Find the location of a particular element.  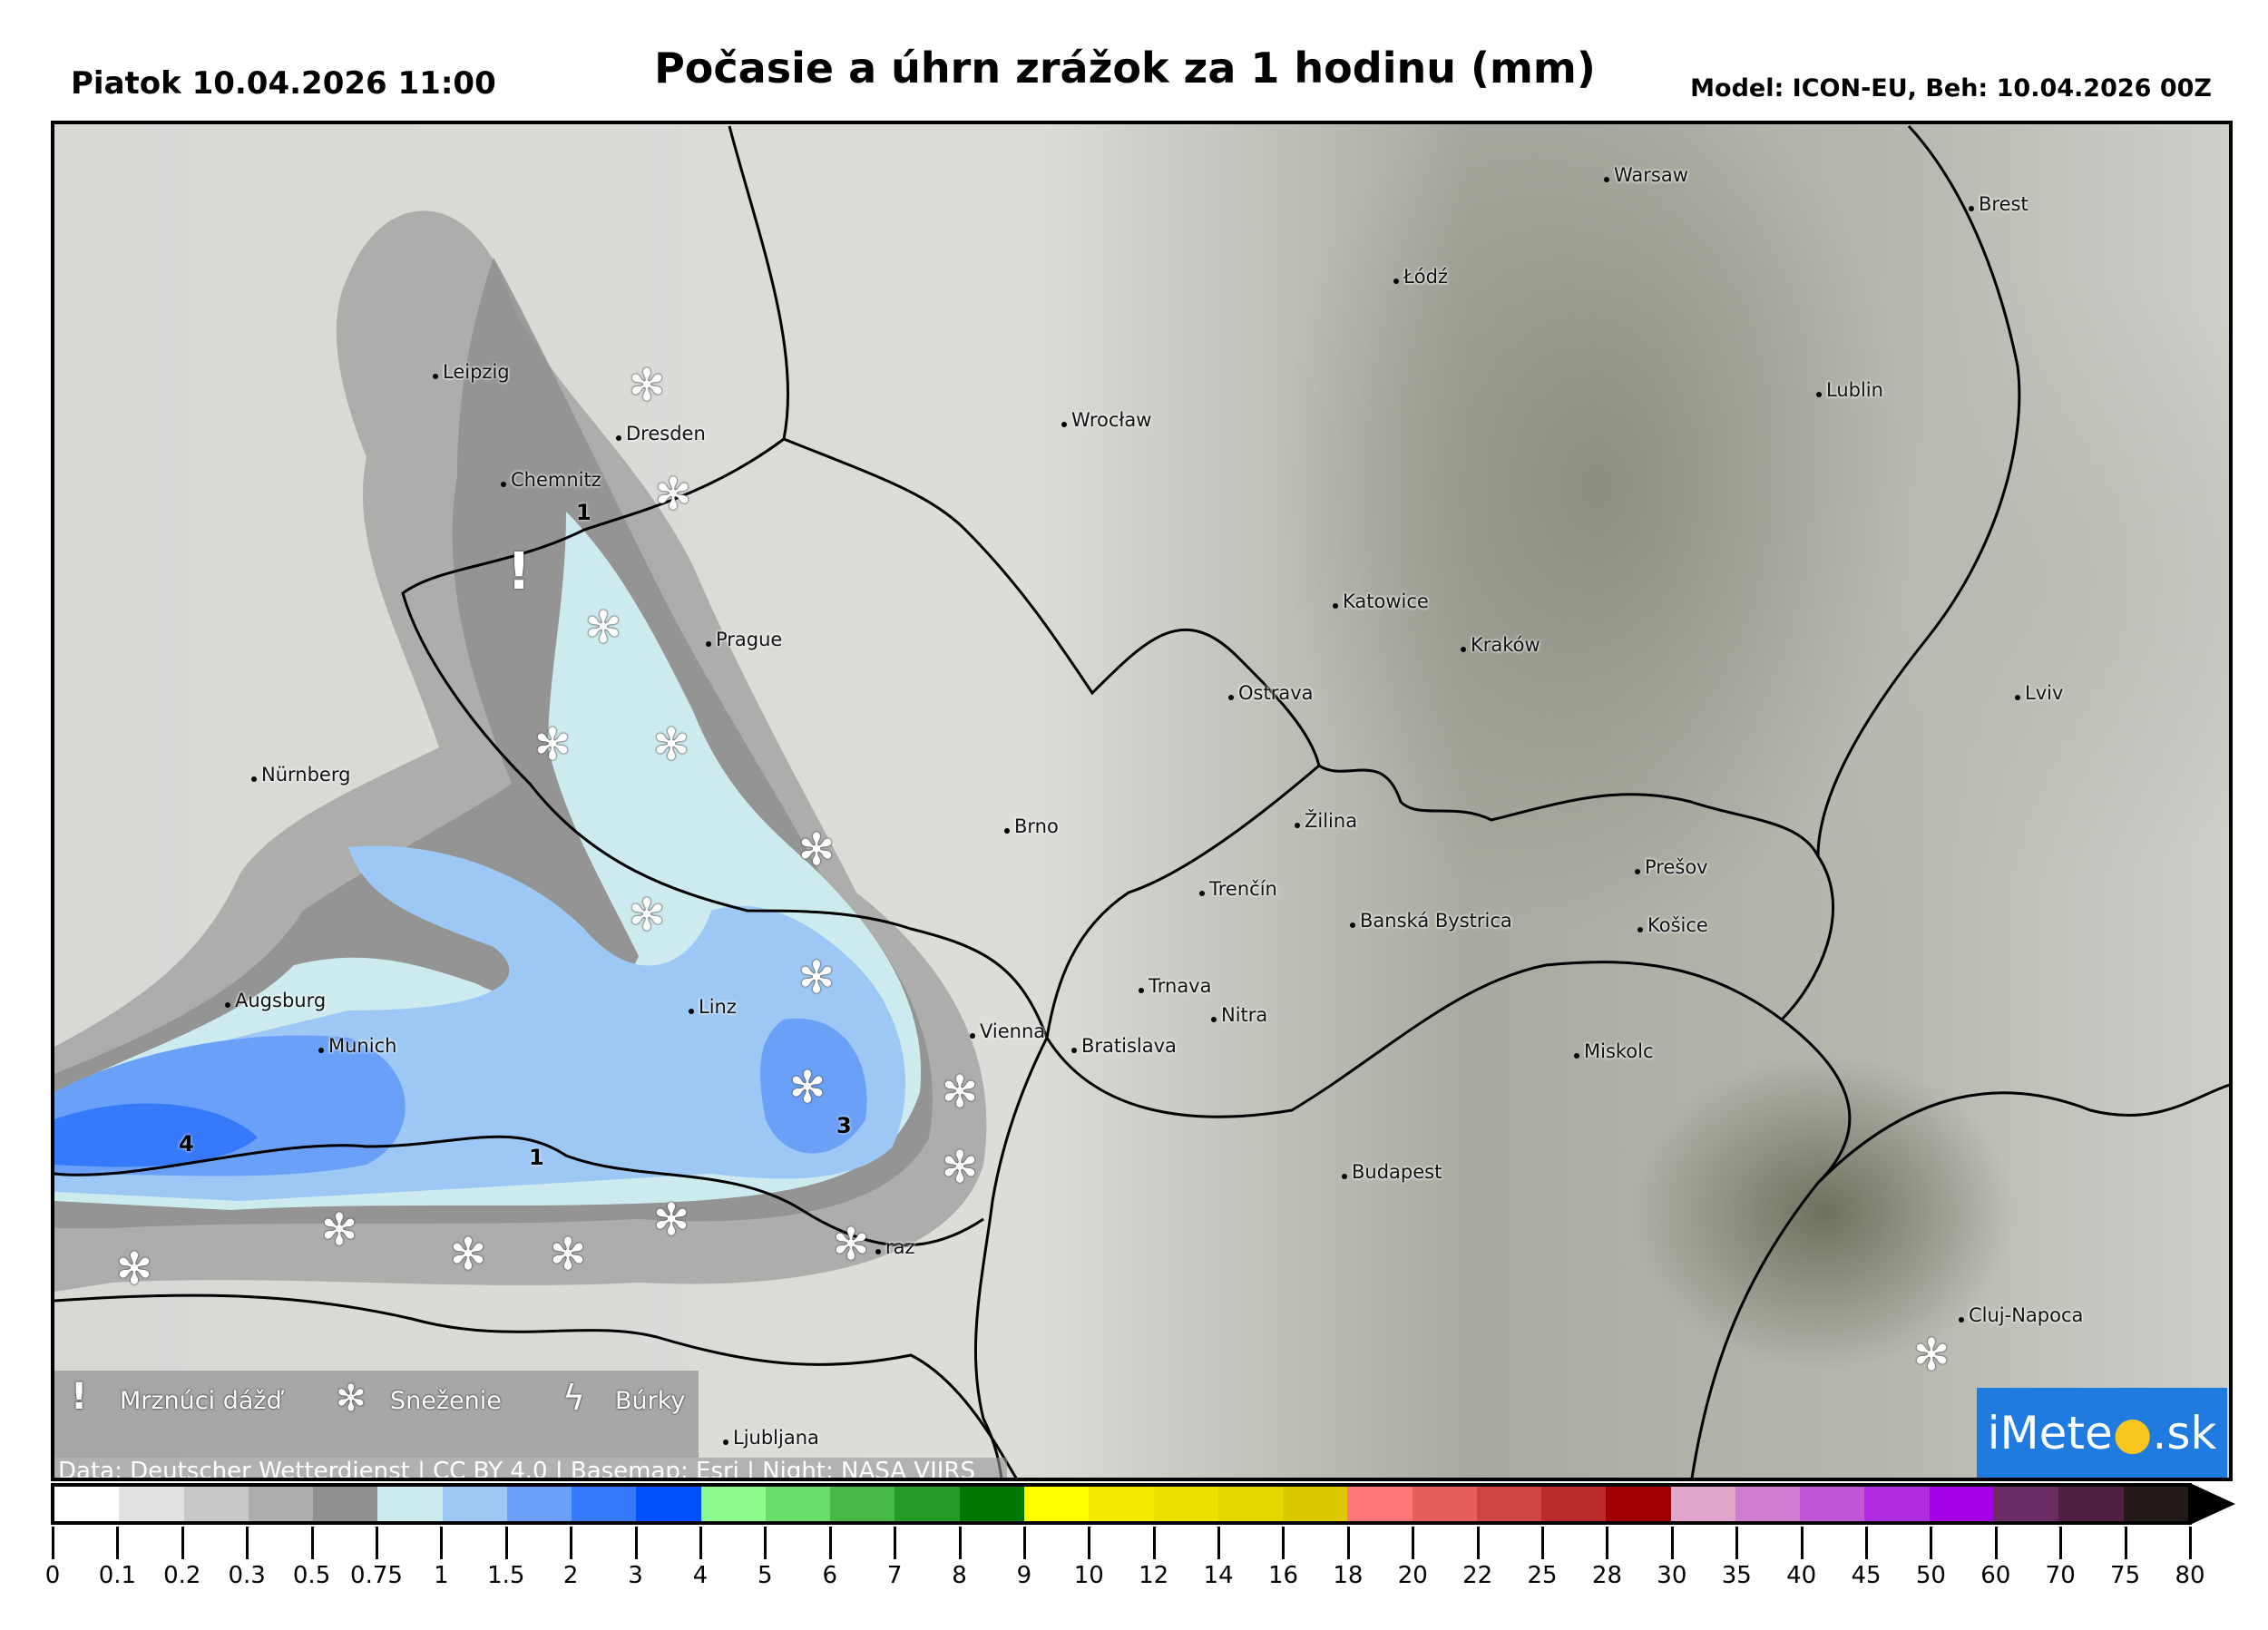

city-label: Prague is located at coordinates (744, 640).